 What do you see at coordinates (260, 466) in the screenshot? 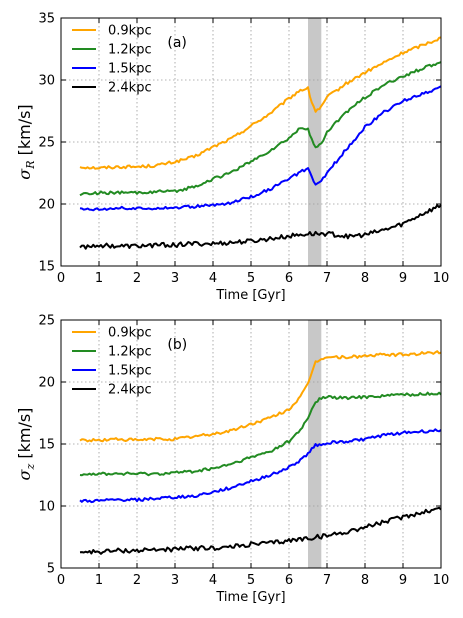
I see `series-line-1-5kpc` at bounding box center [260, 466].